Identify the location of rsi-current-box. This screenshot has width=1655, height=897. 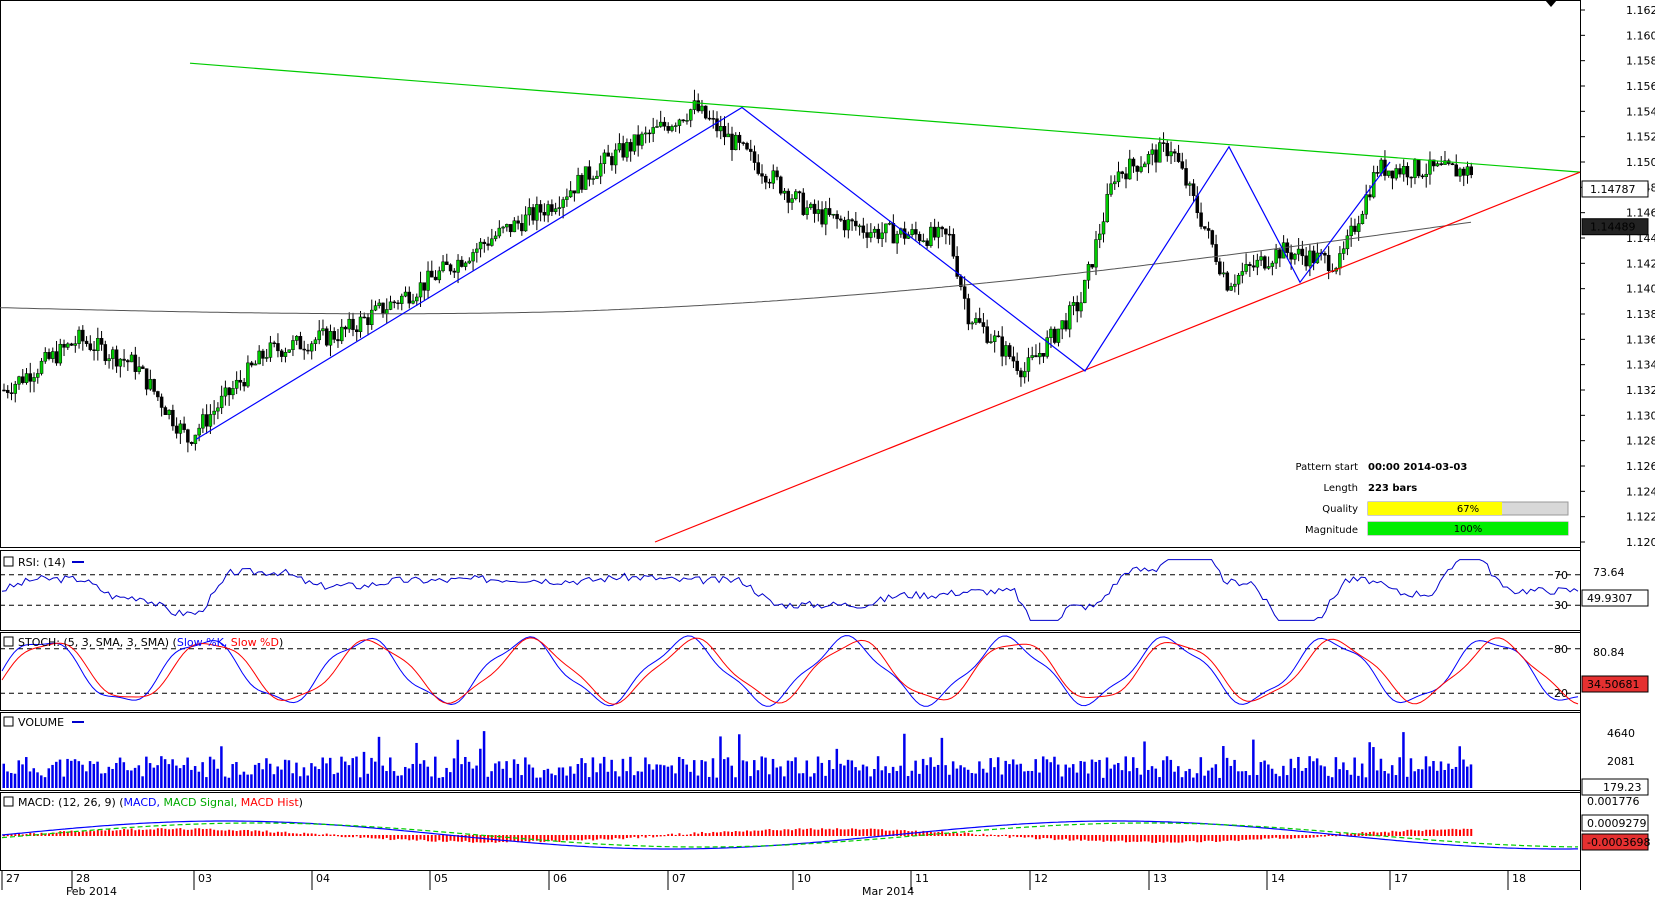
(1615, 598).